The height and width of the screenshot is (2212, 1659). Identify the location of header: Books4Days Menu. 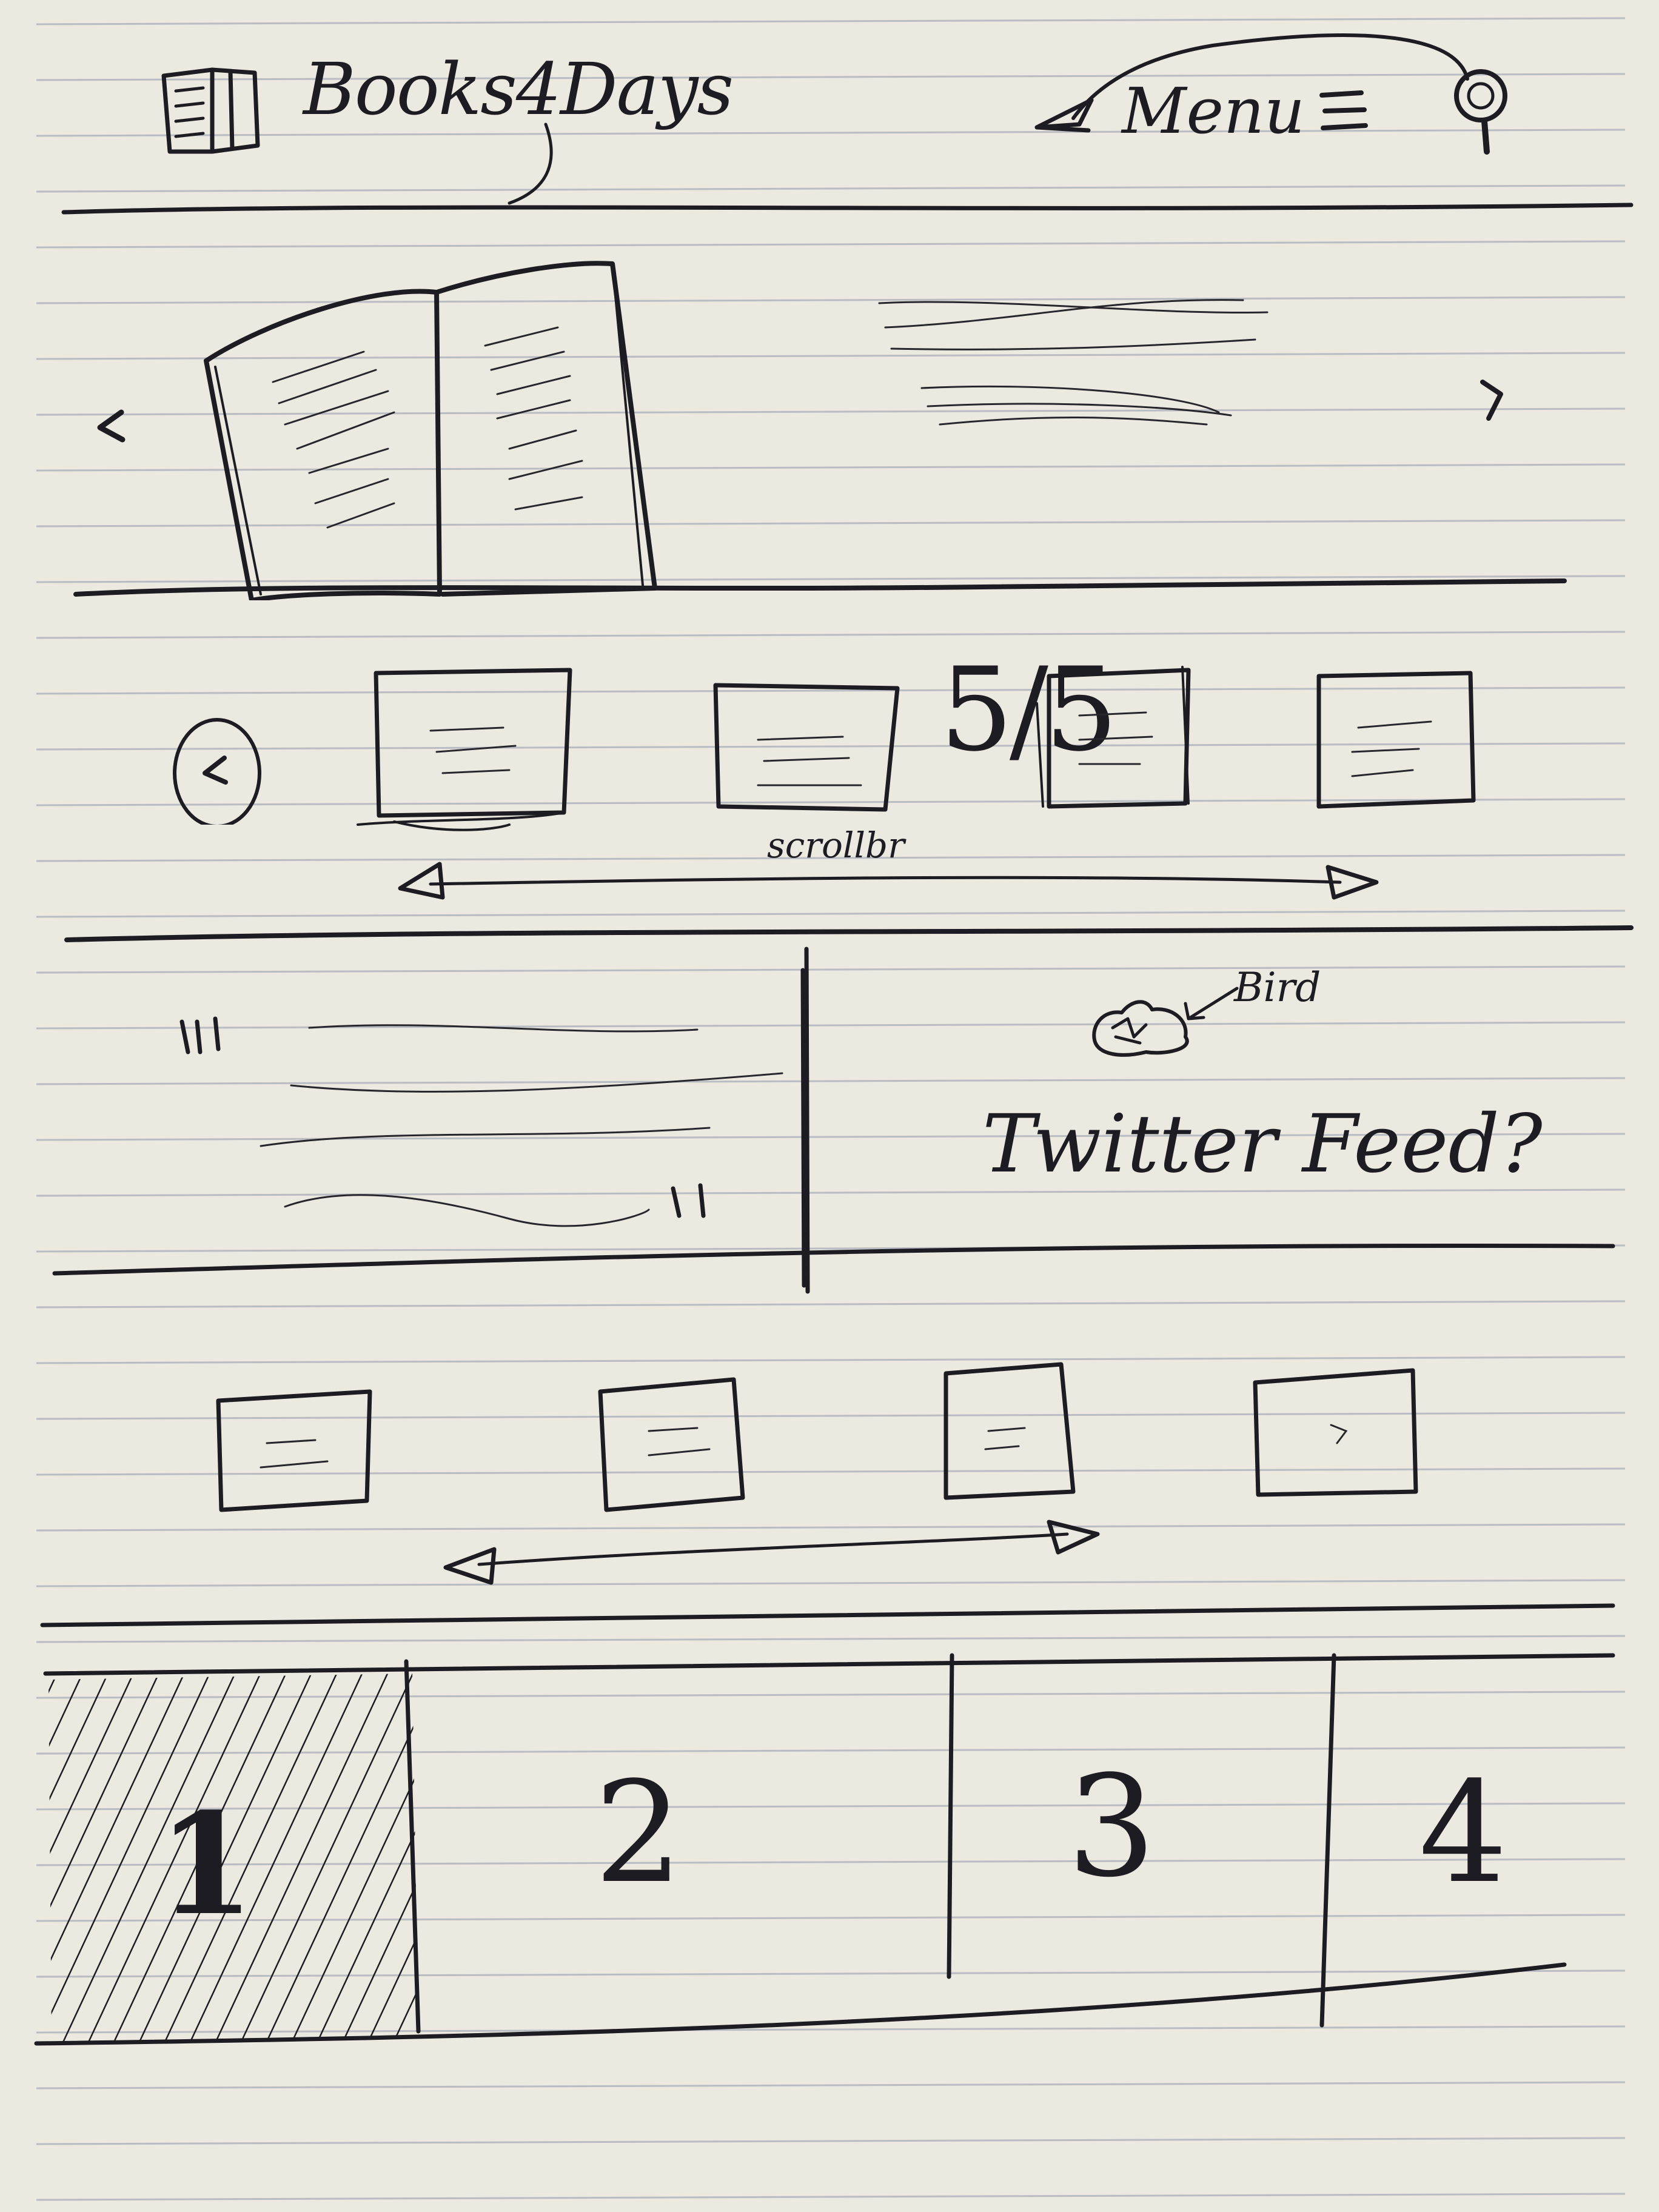
(829, 109).